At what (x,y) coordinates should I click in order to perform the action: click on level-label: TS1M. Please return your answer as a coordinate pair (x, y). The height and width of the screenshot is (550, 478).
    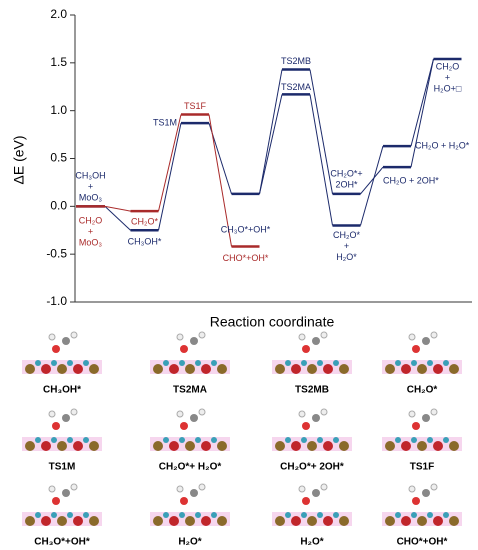
    Looking at the image, I should click on (165, 122).